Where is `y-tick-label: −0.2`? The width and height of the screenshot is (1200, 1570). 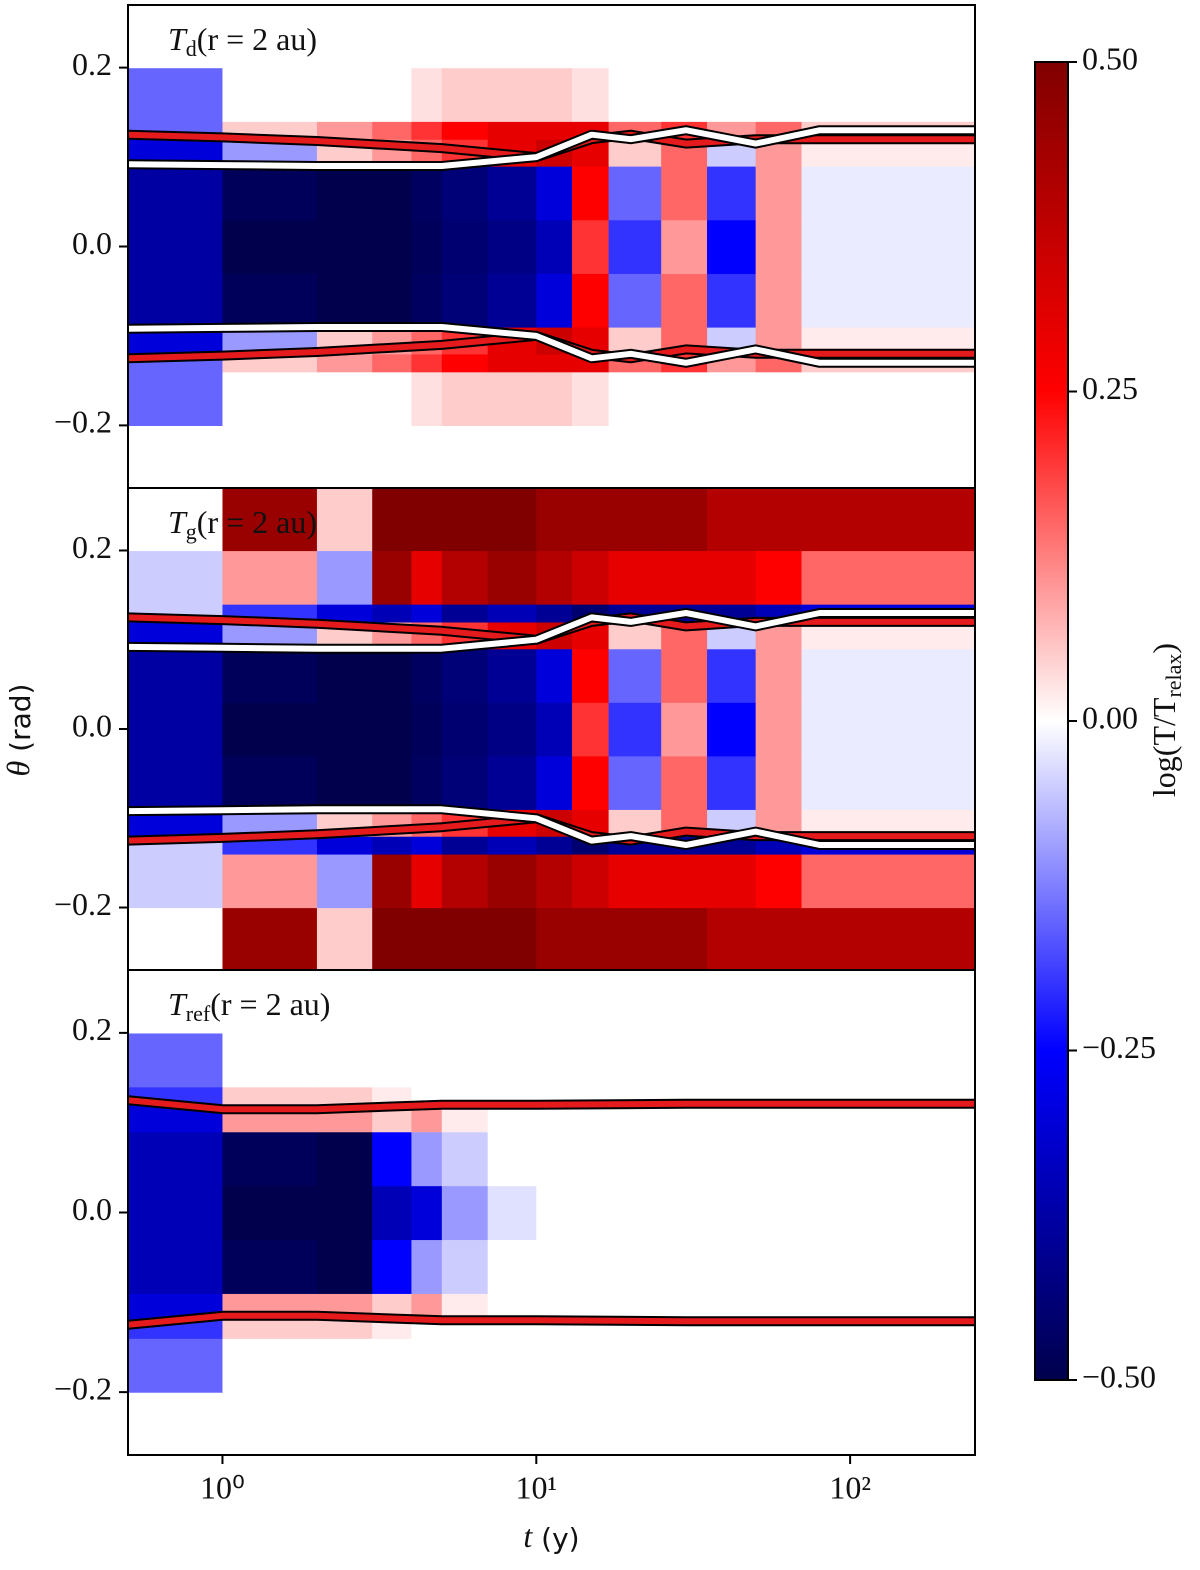 y-tick-label: −0.2 is located at coordinates (83, 422).